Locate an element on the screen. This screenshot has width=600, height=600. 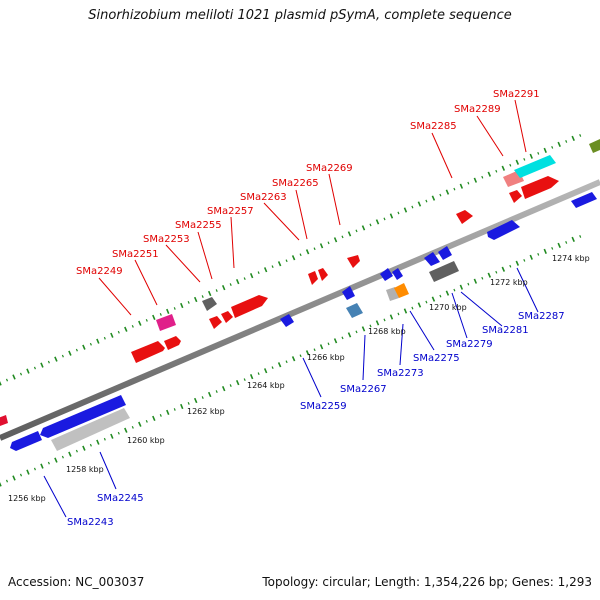
gene-label-top: SMa2257 is located at coordinates (230, 211).